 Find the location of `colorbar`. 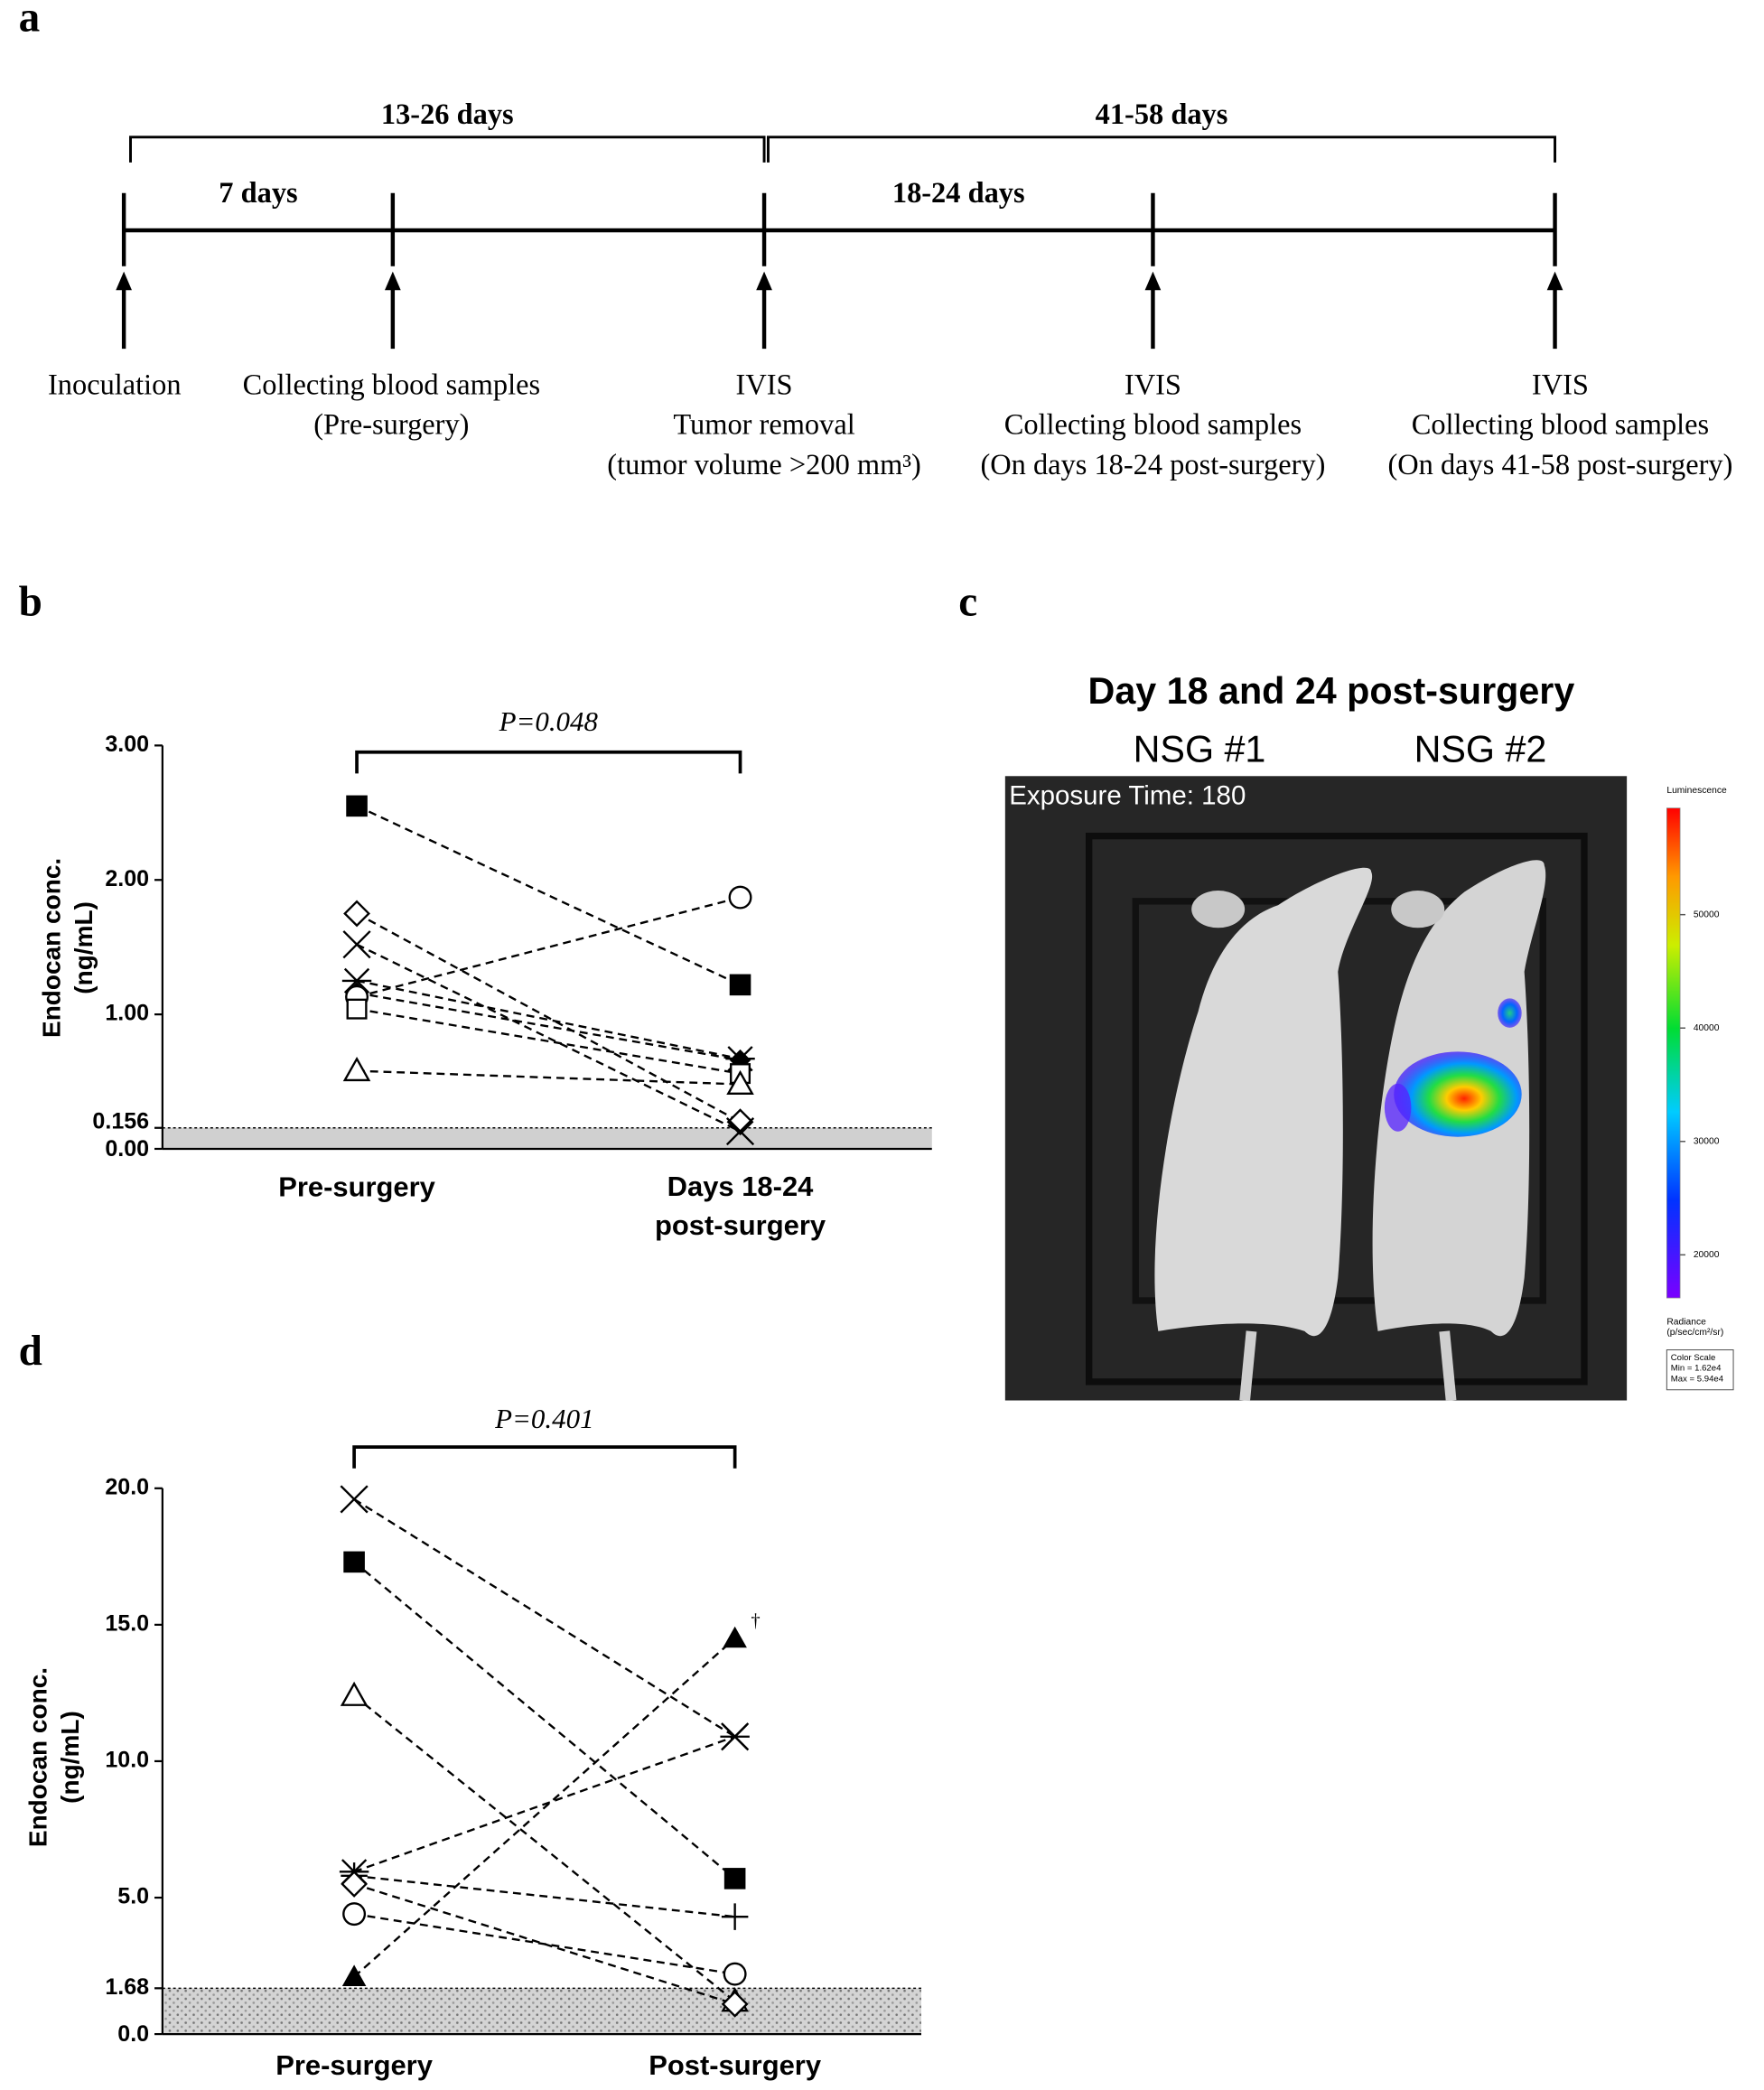

colorbar is located at coordinates (1673, 1053).